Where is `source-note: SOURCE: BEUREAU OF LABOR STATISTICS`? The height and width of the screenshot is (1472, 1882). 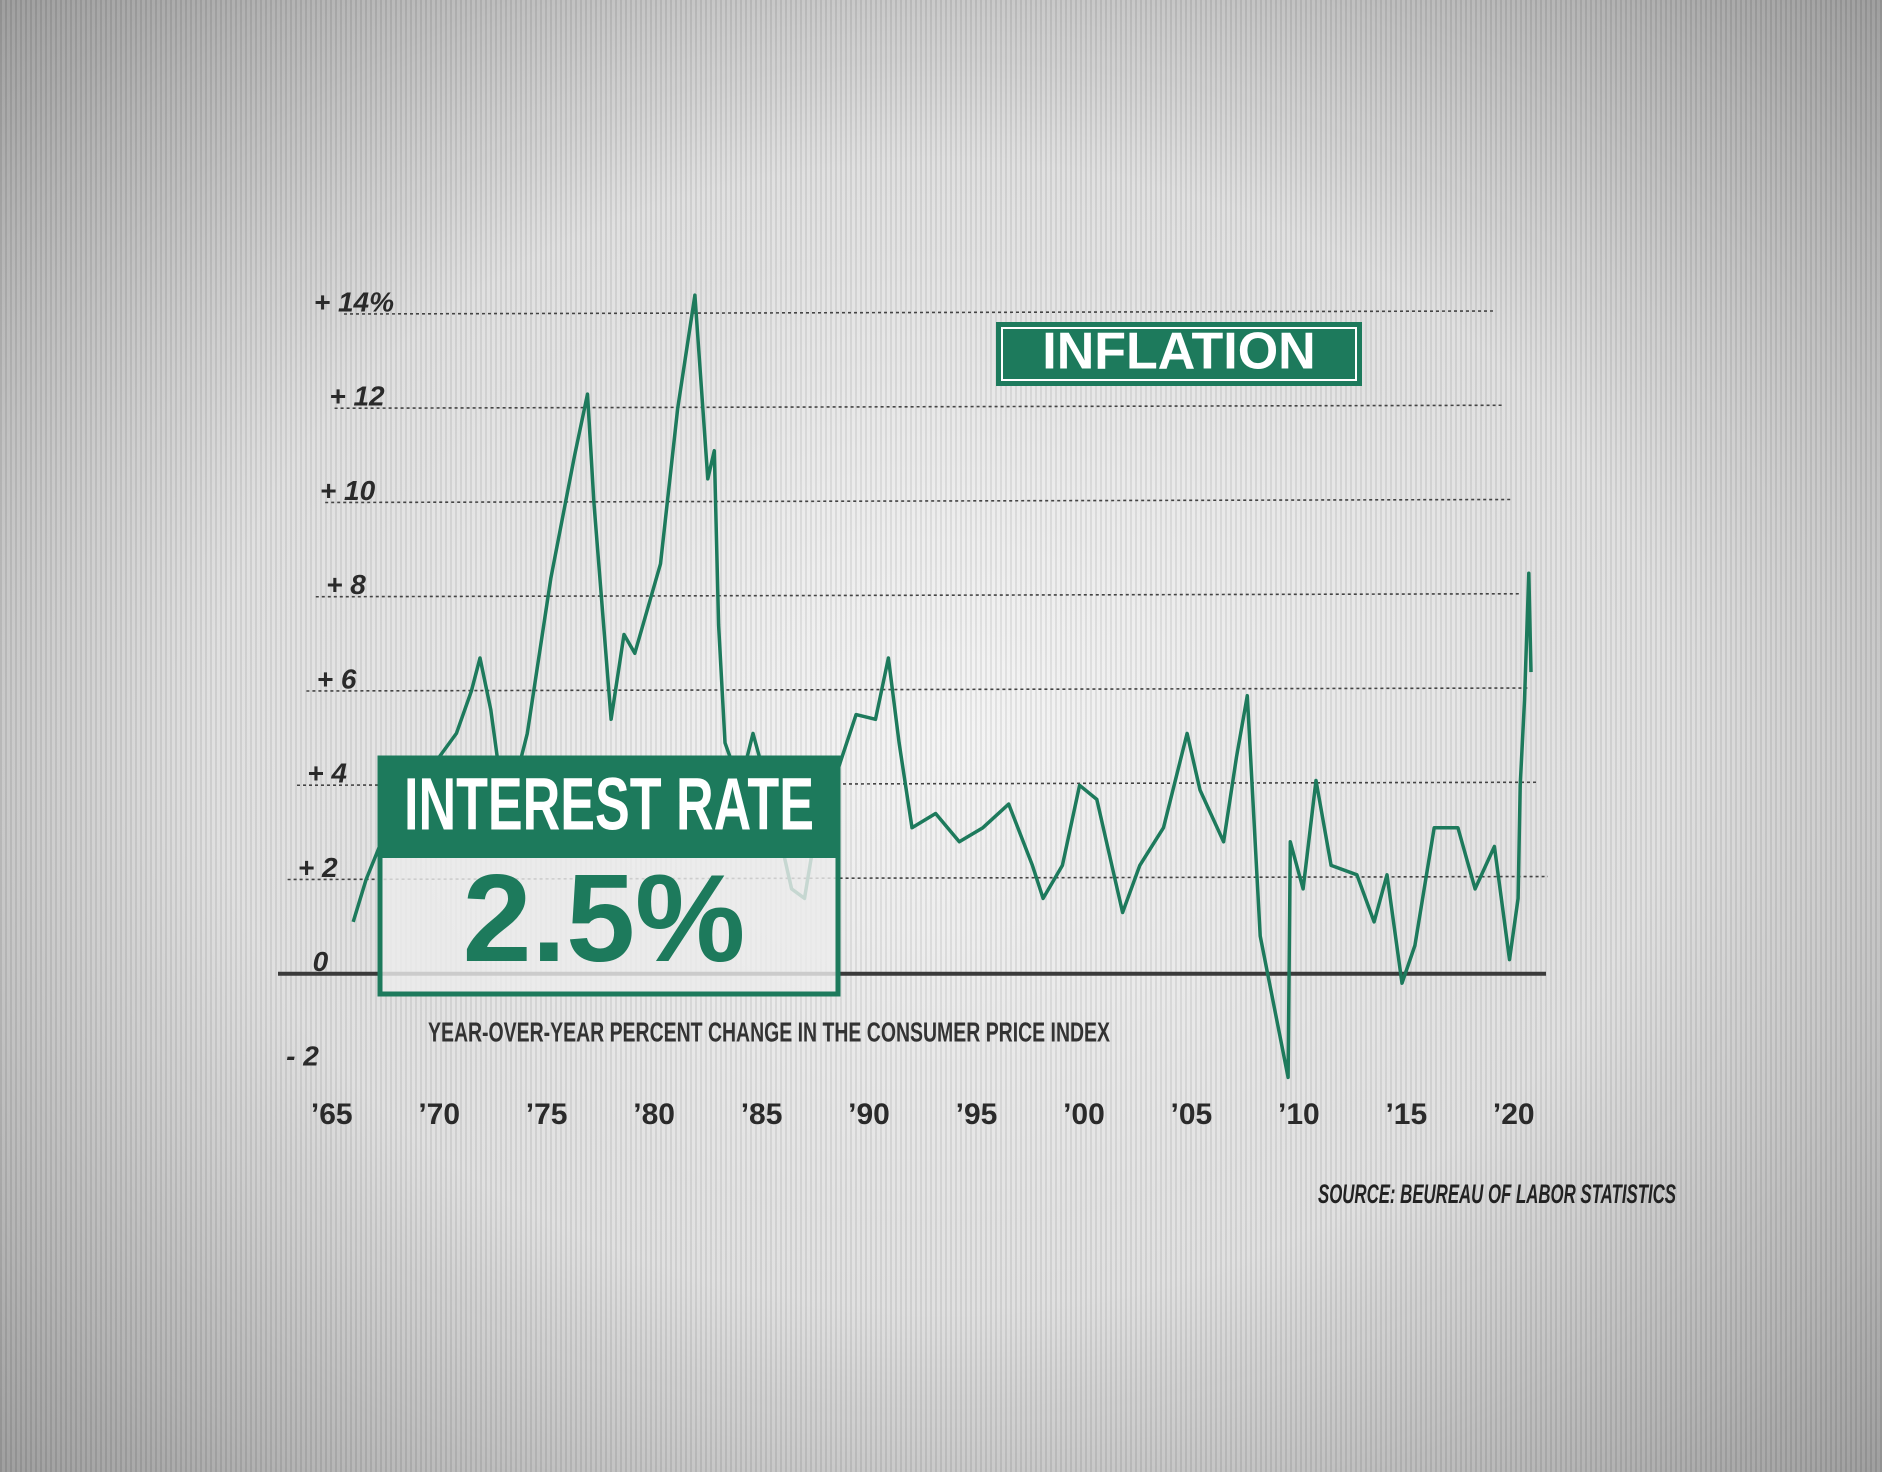 source-note: SOURCE: BEUREAU OF LABOR STATISTICS is located at coordinates (1497, 1194).